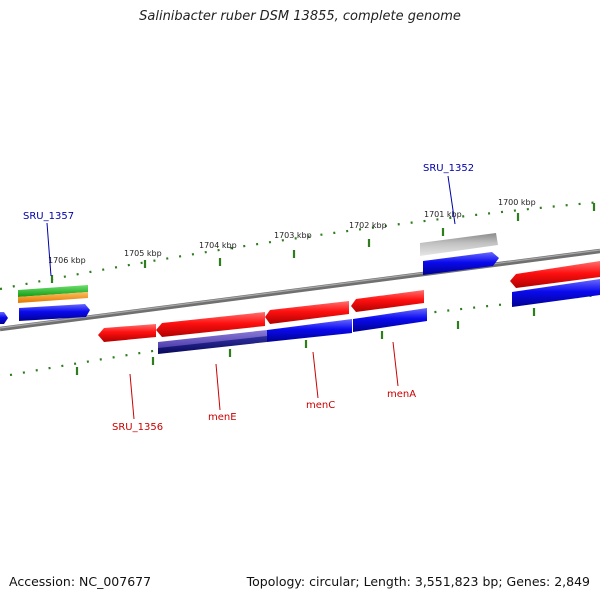 This screenshot has width=600, height=600. Describe the element at coordinates (132, 396) in the screenshot. I see `leader-sru1356` at that location.